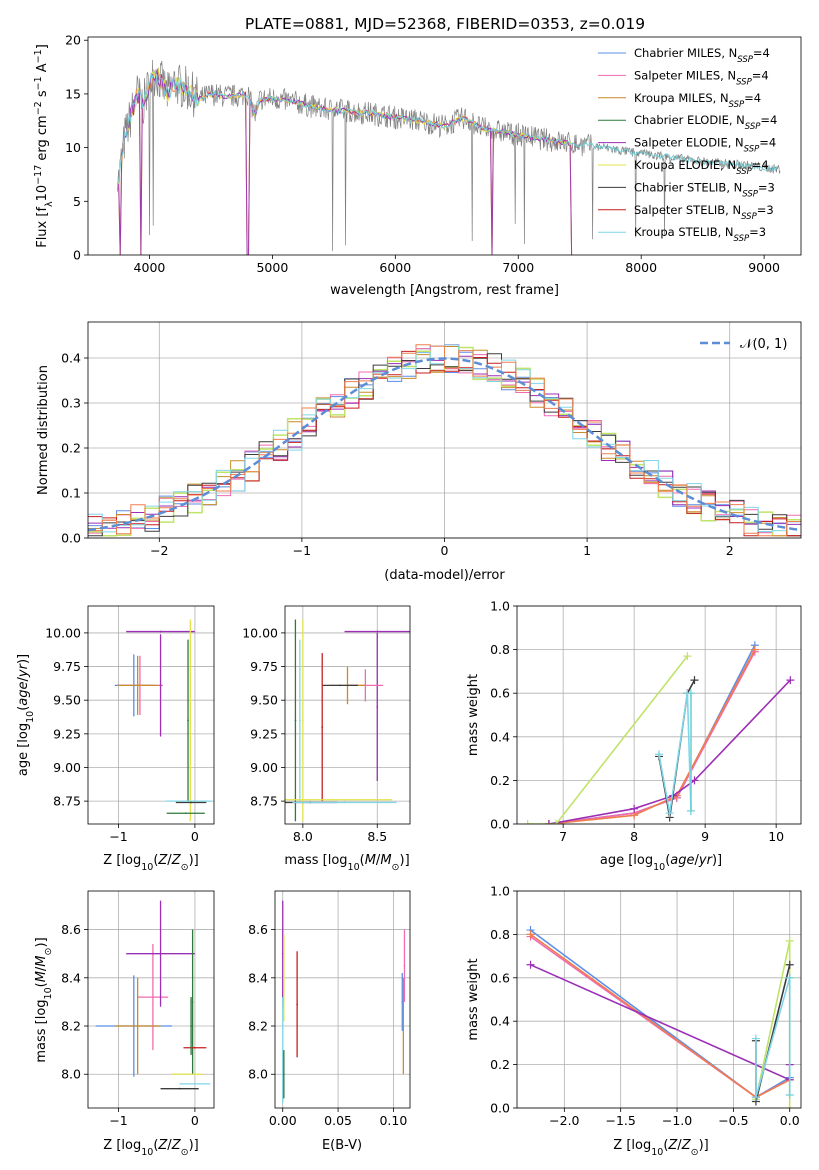  What do you see at coordinates (26, 715) in the screenshot?
I see `y-axis-label: age [log10(age/yr)]` at bounding box center [26, 715].